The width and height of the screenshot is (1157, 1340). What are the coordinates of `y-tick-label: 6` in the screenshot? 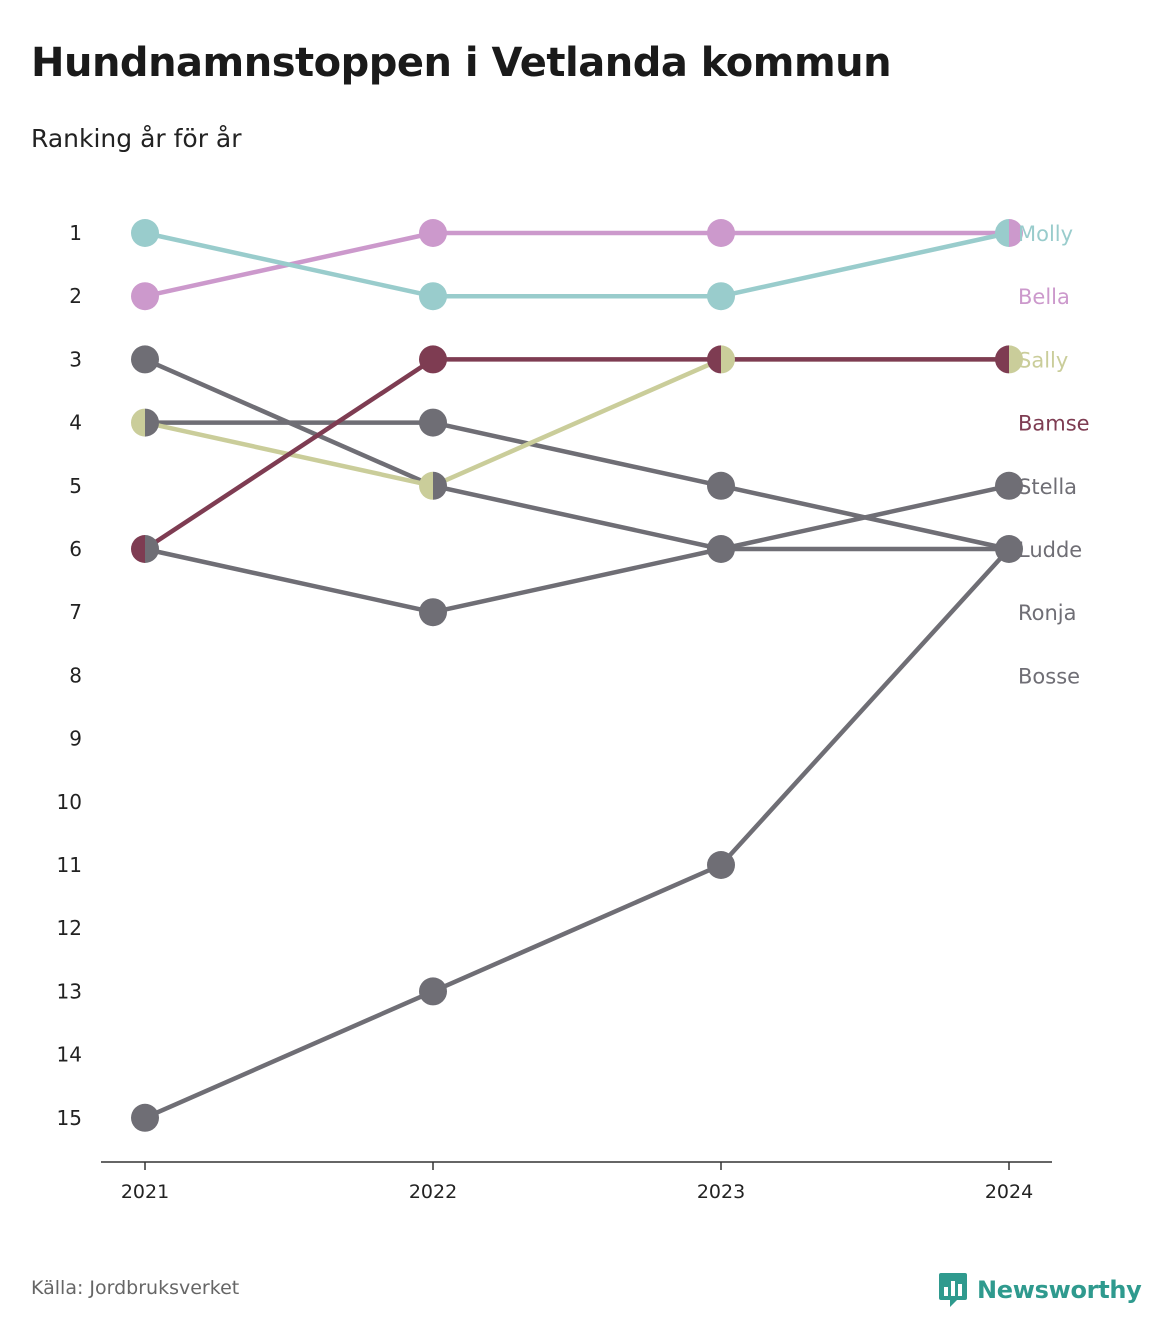 It's located at (75, 549).